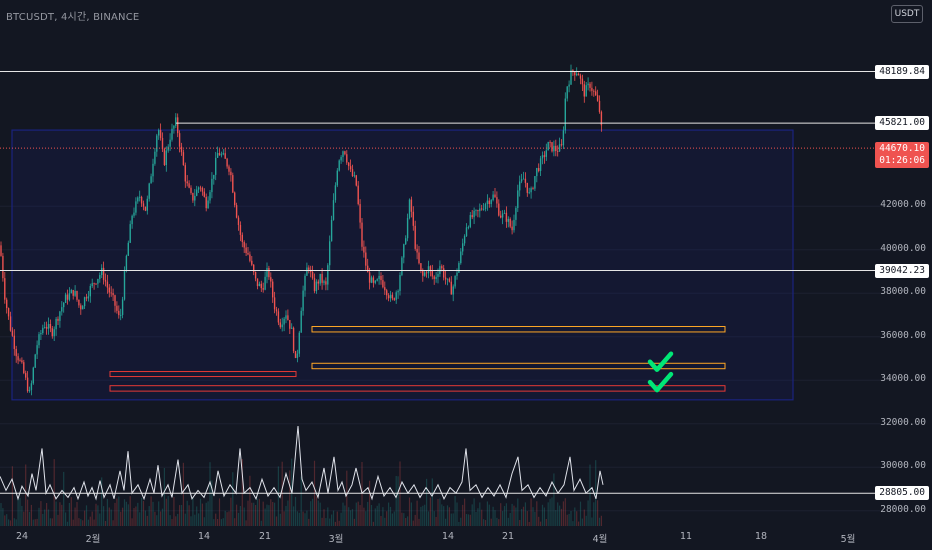 This screenshot has height=550, width=932. Describe the element at coordinates (336, 539) in the screenshot. I see `x-tick-label: 3월` at that location.